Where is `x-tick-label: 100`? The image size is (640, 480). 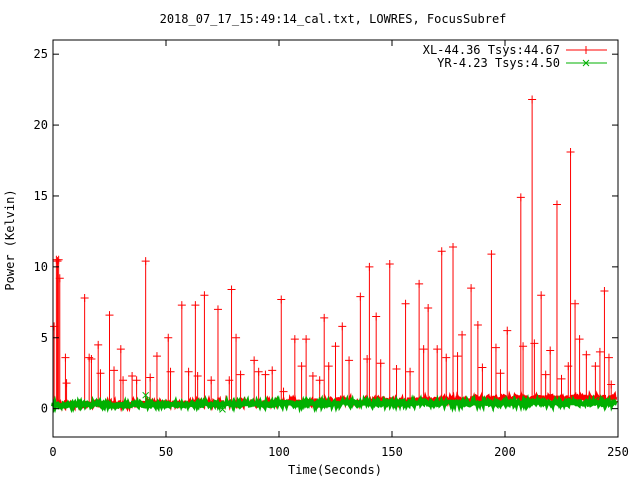
x-tick-label: 100 is located at coordinates (279, 452).